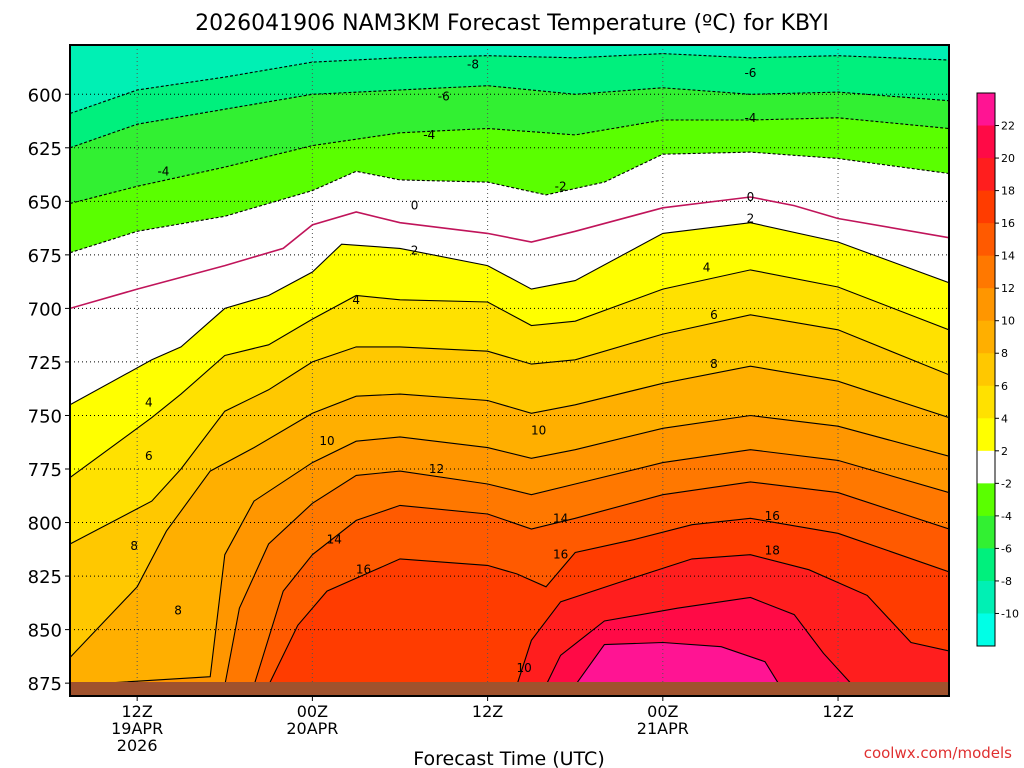  What do you see at coordinates (45, 684) in the screenshot?
I see `y-tick-label: 875` at bounding box center [45, 684].